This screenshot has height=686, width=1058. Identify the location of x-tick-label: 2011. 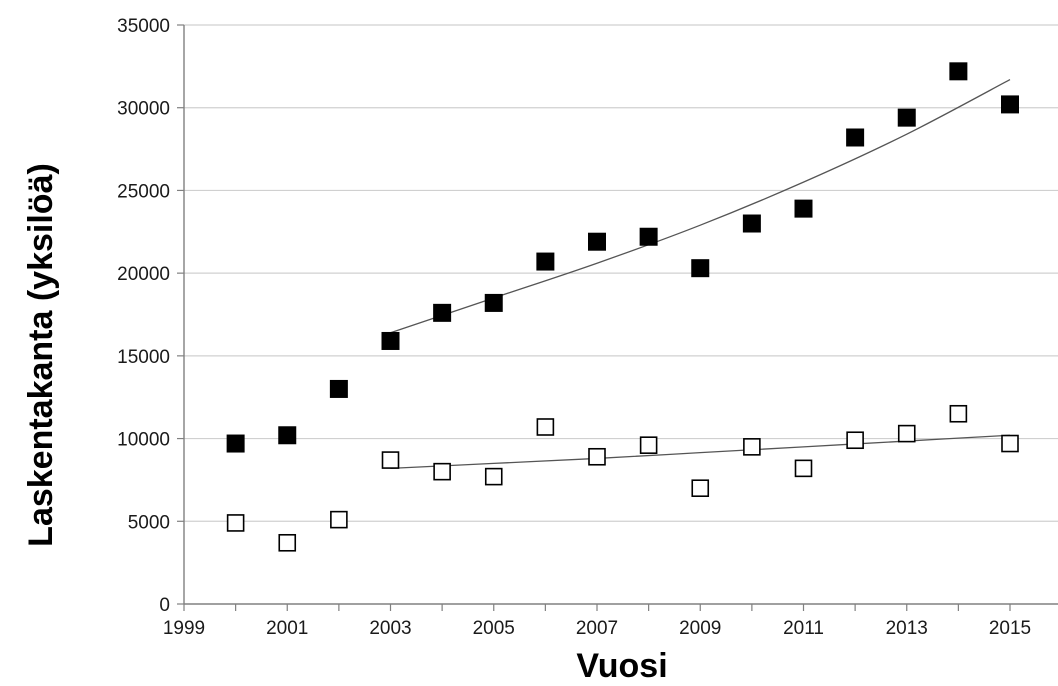
(803, 628).